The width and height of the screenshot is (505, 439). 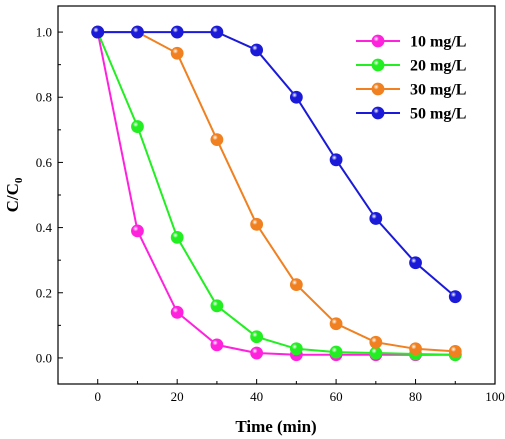 I want to click on legend-item: 10 mg/L, so click(x=411, y=42).